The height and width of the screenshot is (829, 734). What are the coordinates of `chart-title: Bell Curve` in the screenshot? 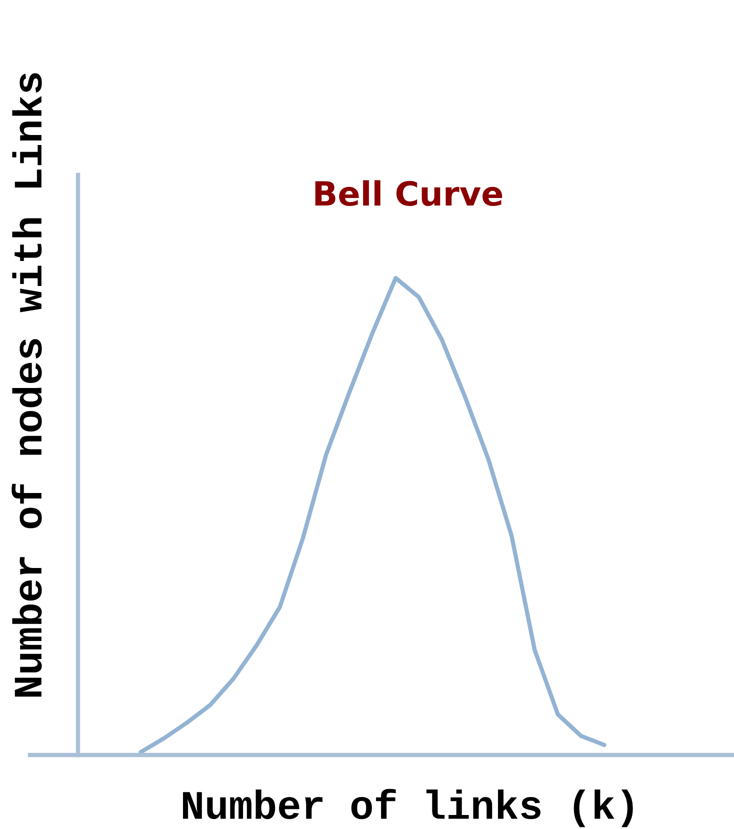 It's located at (408, 193).